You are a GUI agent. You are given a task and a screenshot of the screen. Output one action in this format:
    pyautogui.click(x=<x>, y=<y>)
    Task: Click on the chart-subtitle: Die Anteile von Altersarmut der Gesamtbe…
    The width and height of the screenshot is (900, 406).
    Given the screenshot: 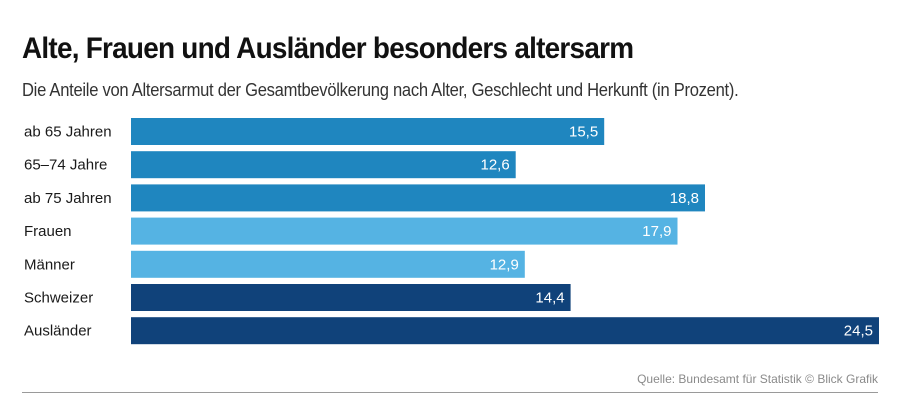 What is the action you would take?
    pyautogui.click(x=380, y=90)
    